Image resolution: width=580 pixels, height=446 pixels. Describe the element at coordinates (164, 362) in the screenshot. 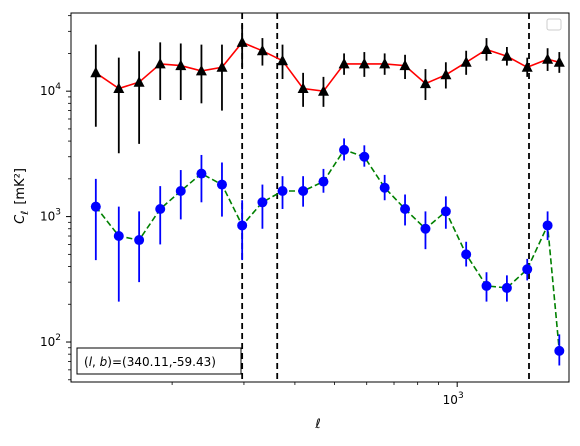

I see `annotation-coords: =(340.11,-59.43)` at that location.